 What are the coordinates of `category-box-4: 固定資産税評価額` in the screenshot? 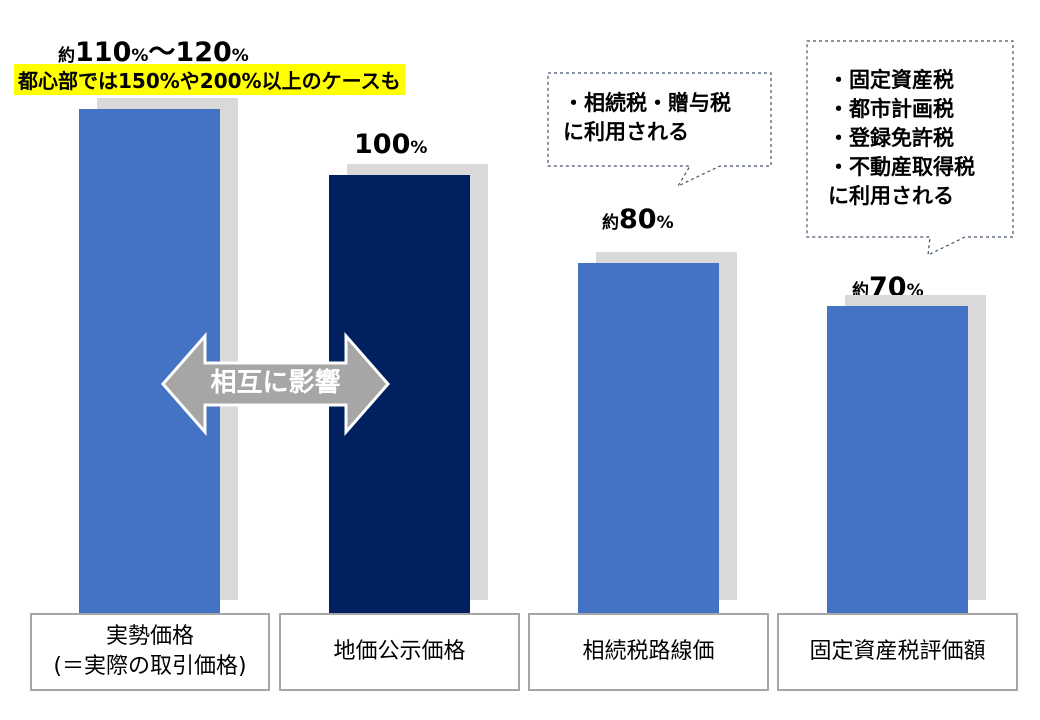 It's located at (897, 652).